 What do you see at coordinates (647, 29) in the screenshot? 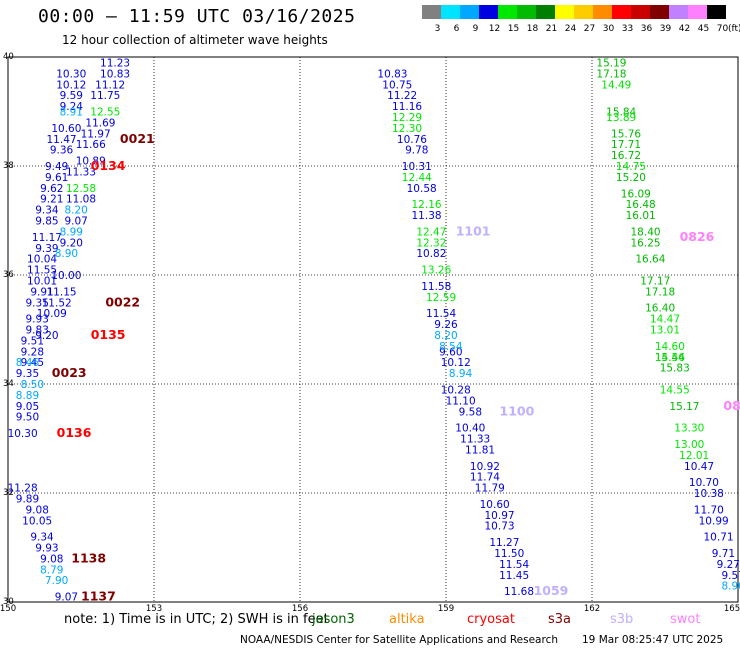
I see `legend-label: 36` at bounding box center [647, 29].